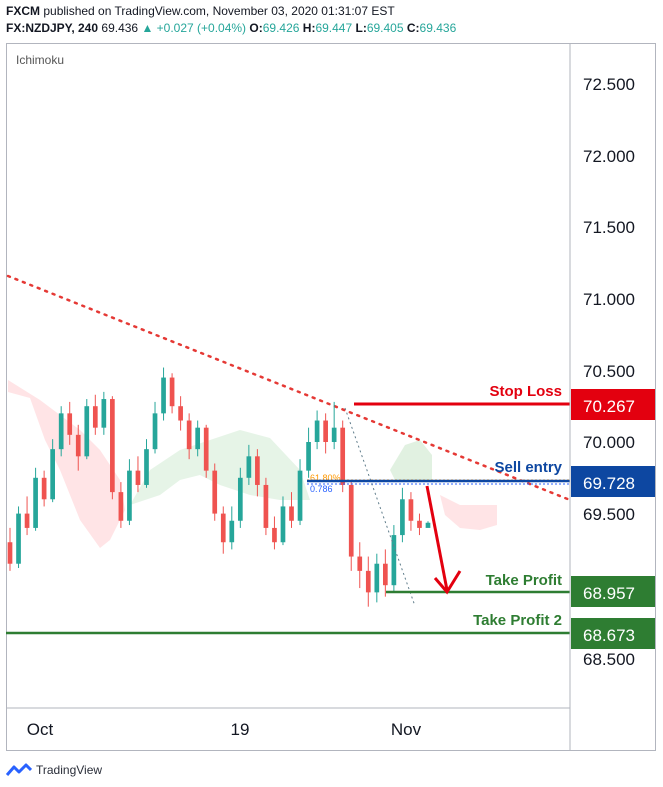 This screenshot has width=663, height=787. I want to click on stop-loss-badge: 70.267, so click(609, 406).